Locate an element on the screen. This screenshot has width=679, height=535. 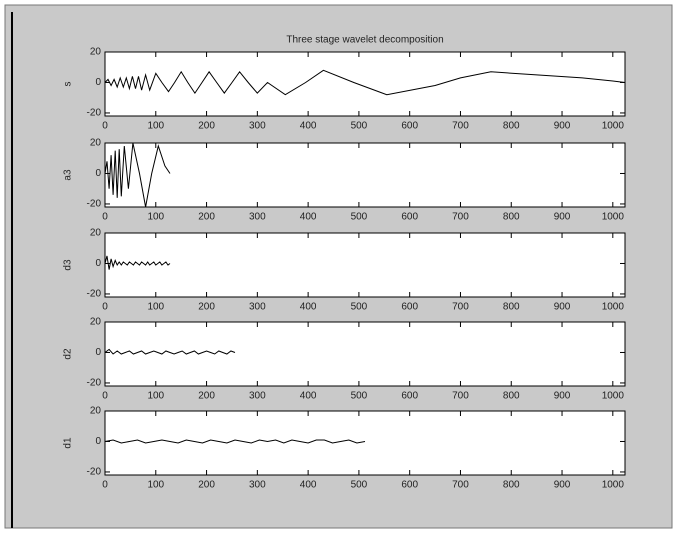
y-axis-label: s is located at coordinates (68, 84).